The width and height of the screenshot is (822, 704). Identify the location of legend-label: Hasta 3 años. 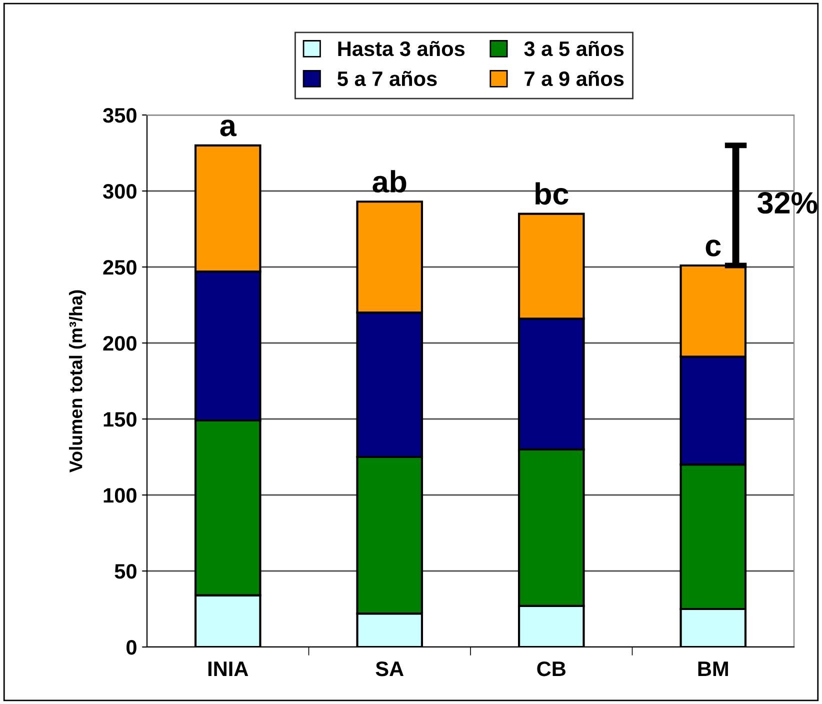
(401, 48).